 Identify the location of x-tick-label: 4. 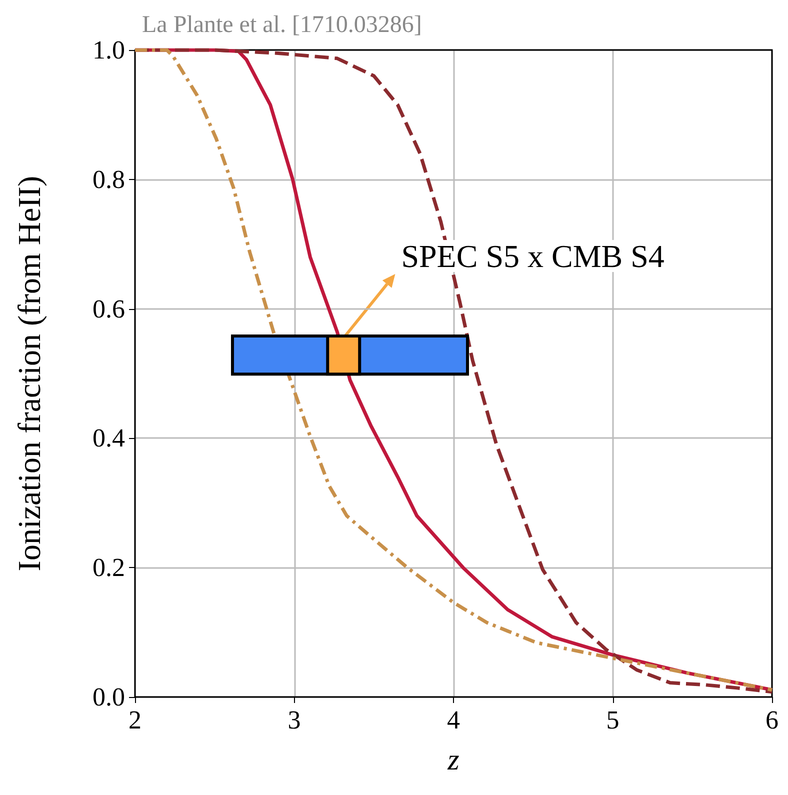
(453, 720).